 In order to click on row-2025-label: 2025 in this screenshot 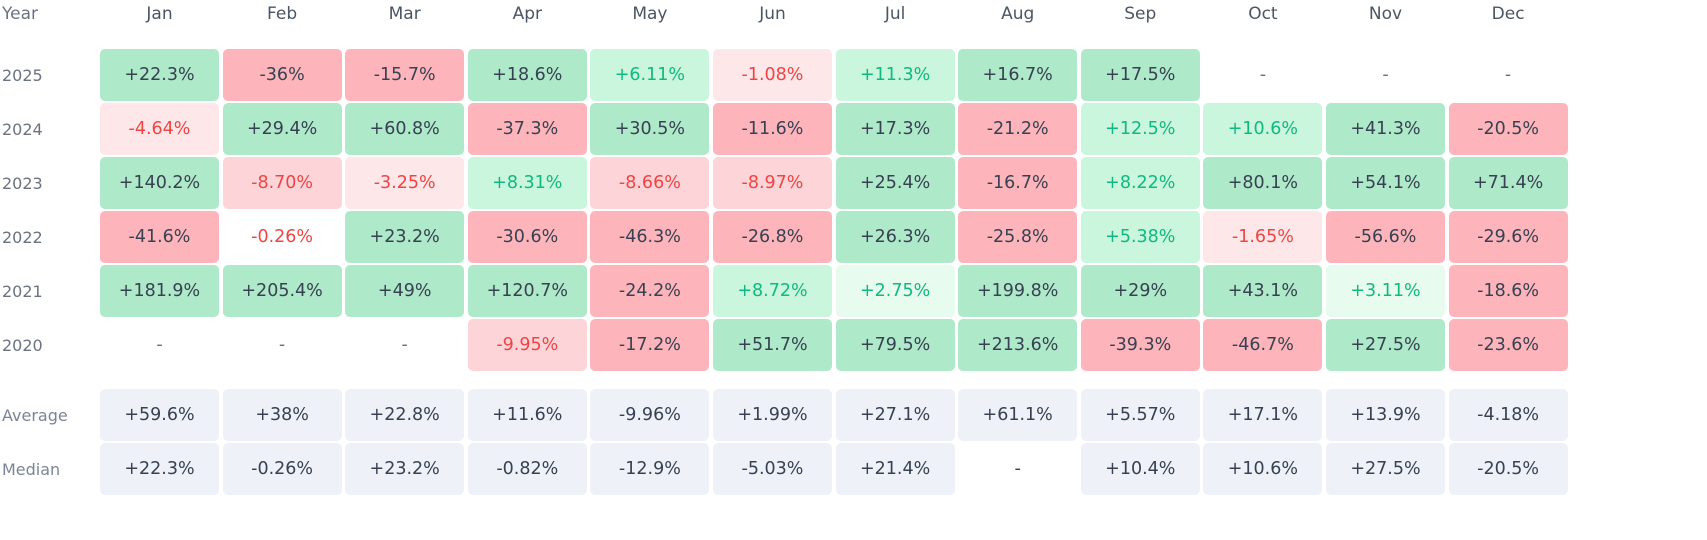, I will do `click(22, 75)`.